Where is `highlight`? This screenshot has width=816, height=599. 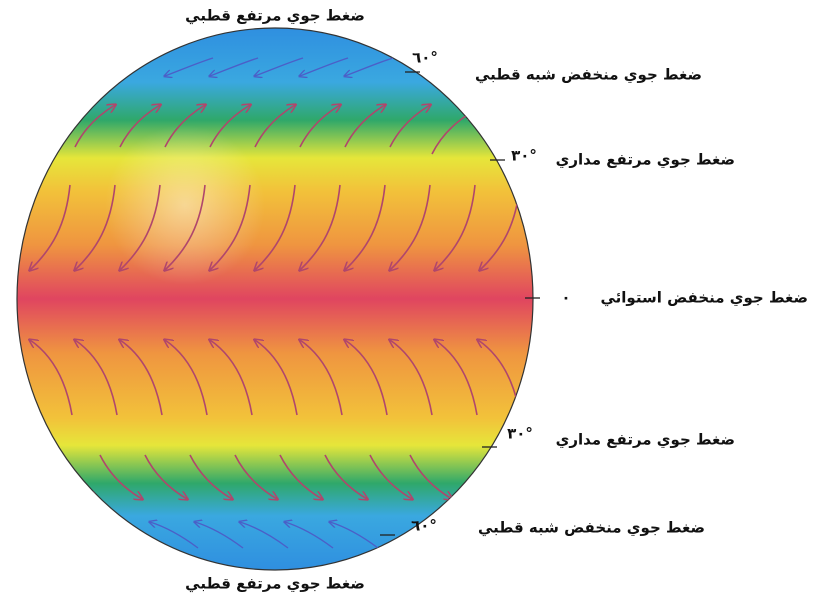 highlight is located at coordinates (185, 205).